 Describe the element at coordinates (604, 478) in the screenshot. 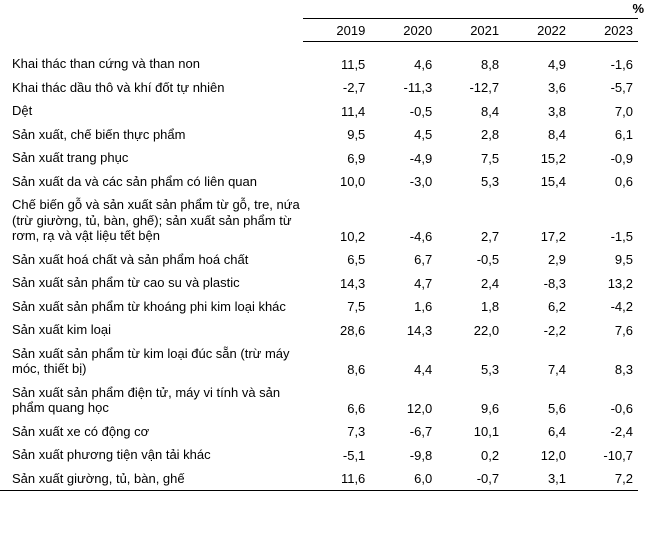

I see `value-cell-2023: 7,2` at that location.